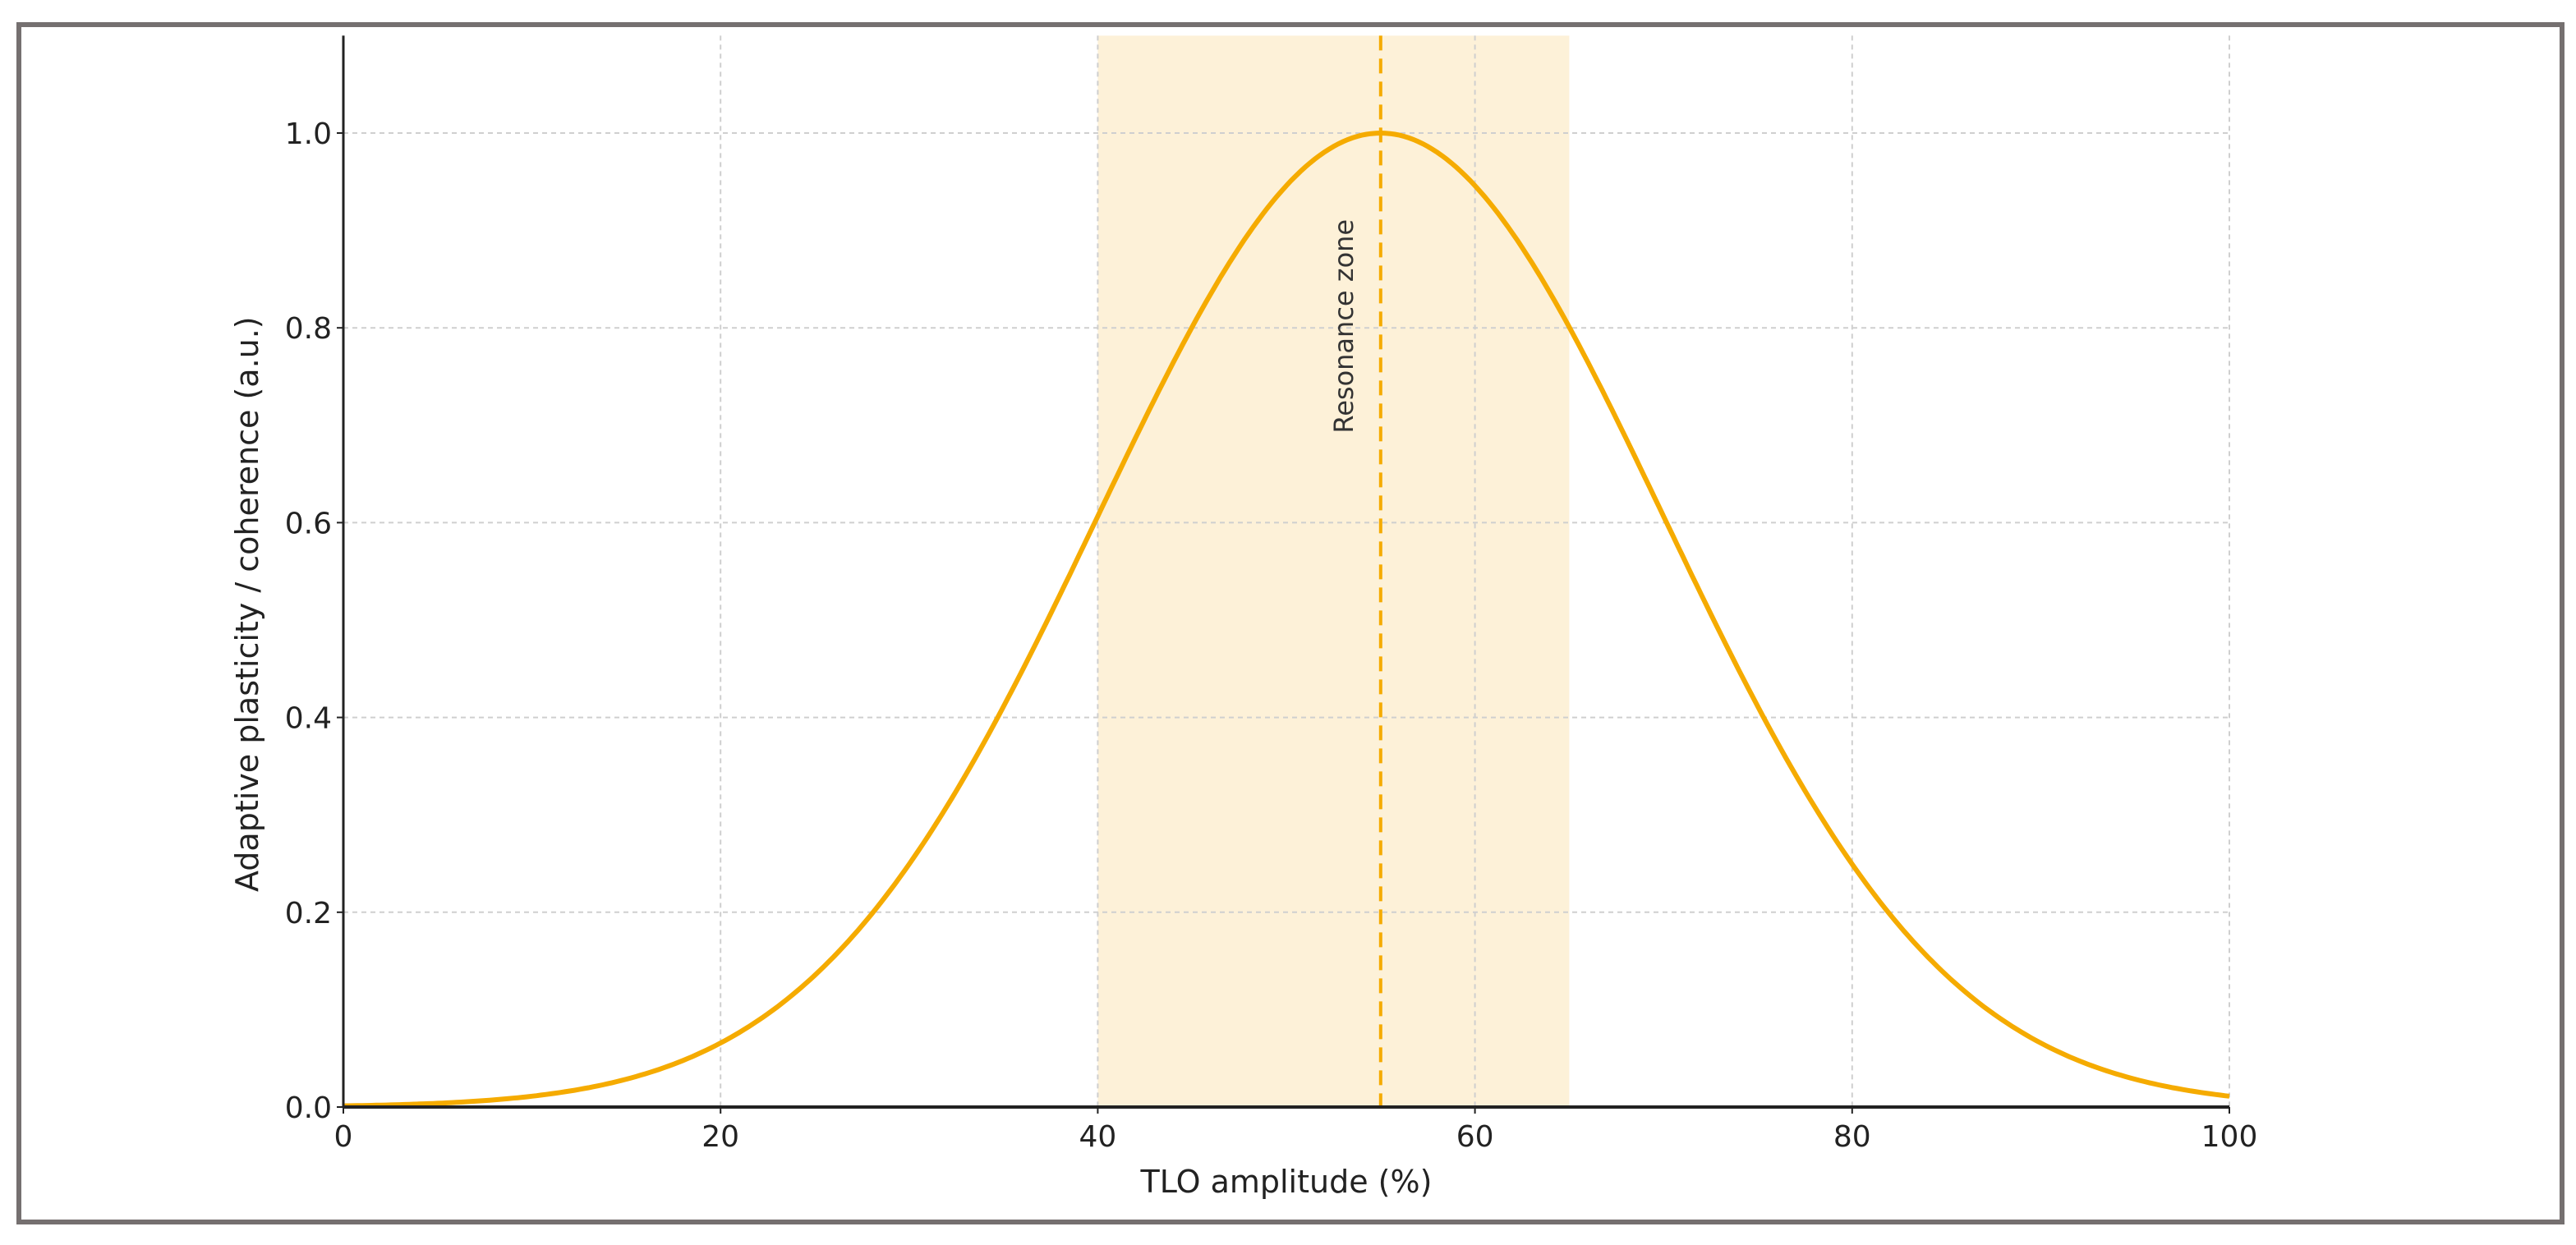 This screenshot has width=2576, height=1245. I want to click on y-tick-label: 0.4, so click(308, 719).